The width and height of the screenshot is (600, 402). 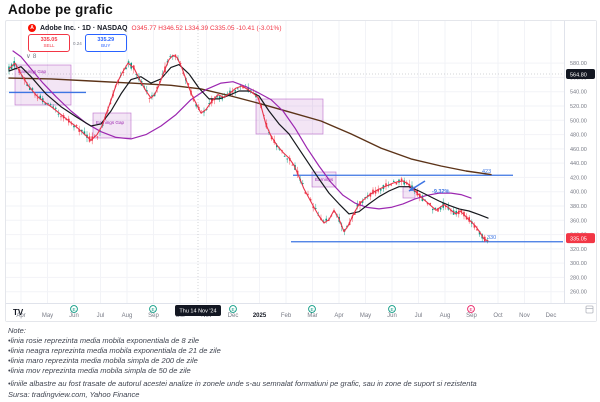 I want to click on sell-price: 335.05, so click(x=49, y=39).